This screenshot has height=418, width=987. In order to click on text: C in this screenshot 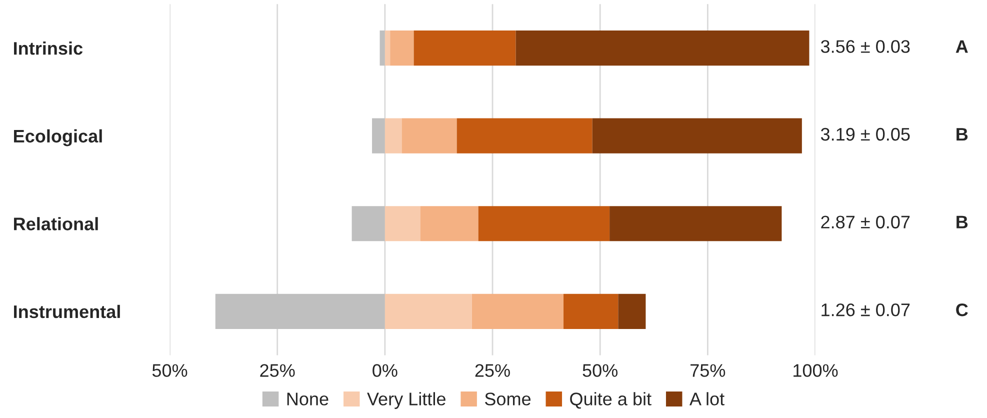, I will do `click(962, 309)`.